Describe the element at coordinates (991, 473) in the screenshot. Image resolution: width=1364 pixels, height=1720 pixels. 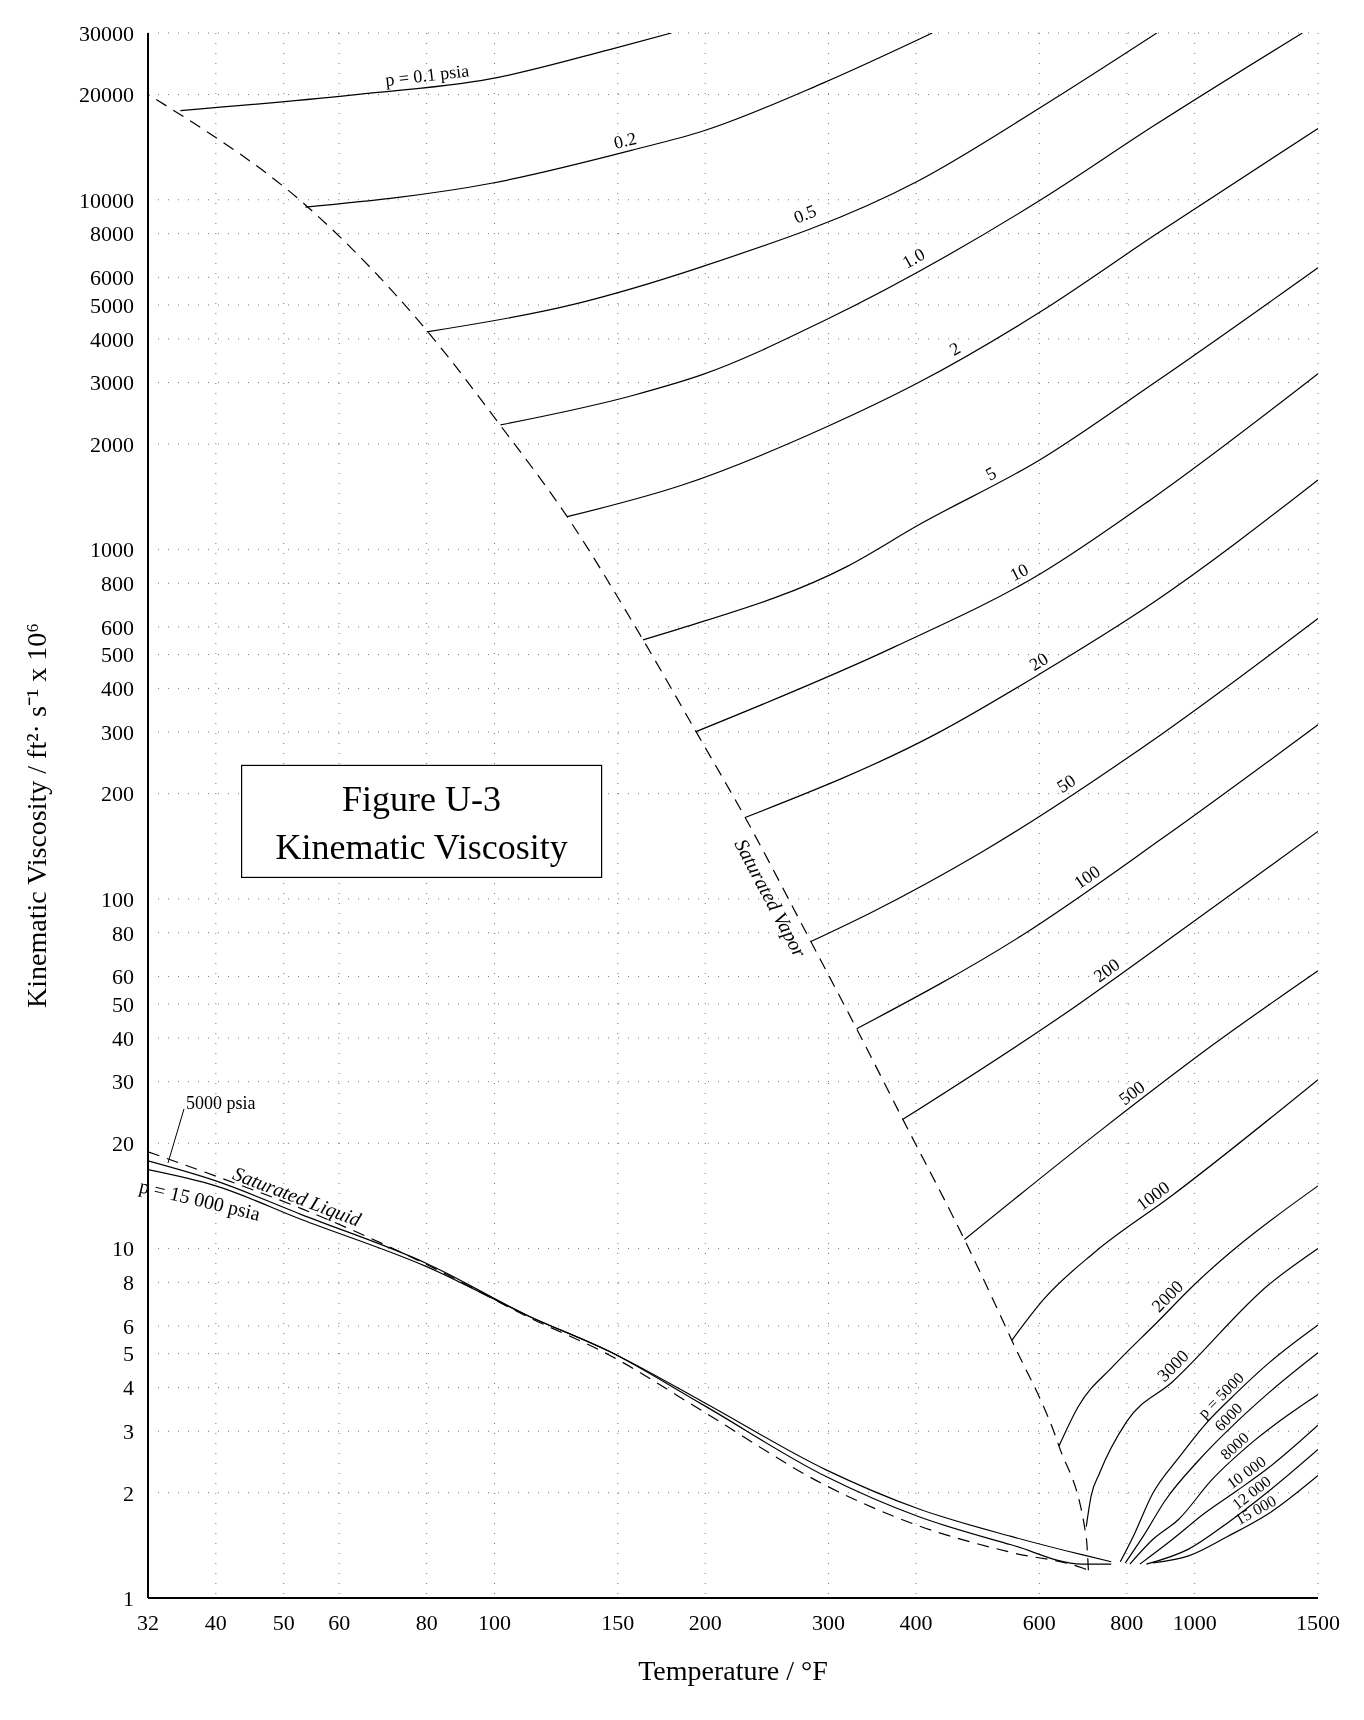
I see `text: 5` at that location.